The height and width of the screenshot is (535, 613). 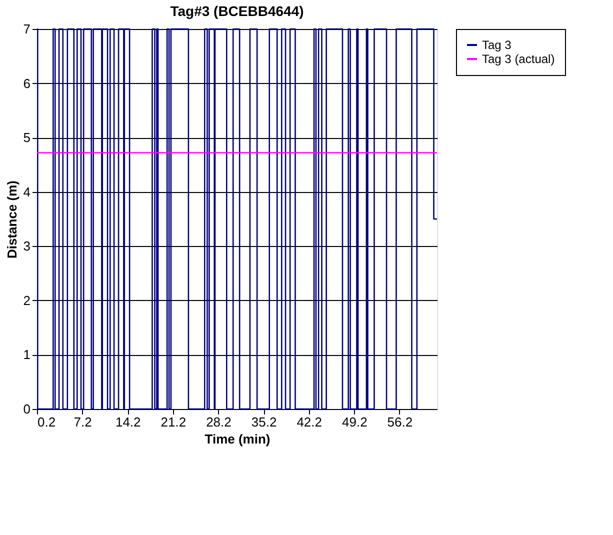 What do you see at coordinates (26, 138) in the screenshot?
I see `y-tick-label: 5` at bounding box center [26, 138].